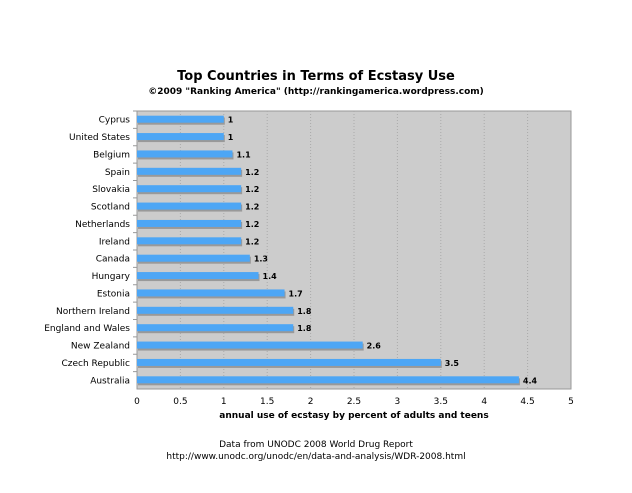 The width and height of the screenshot is (632, 493). Describe the element at coordinates (114, 242) in the screenshot. I see `category-label: Ireland` at that location.